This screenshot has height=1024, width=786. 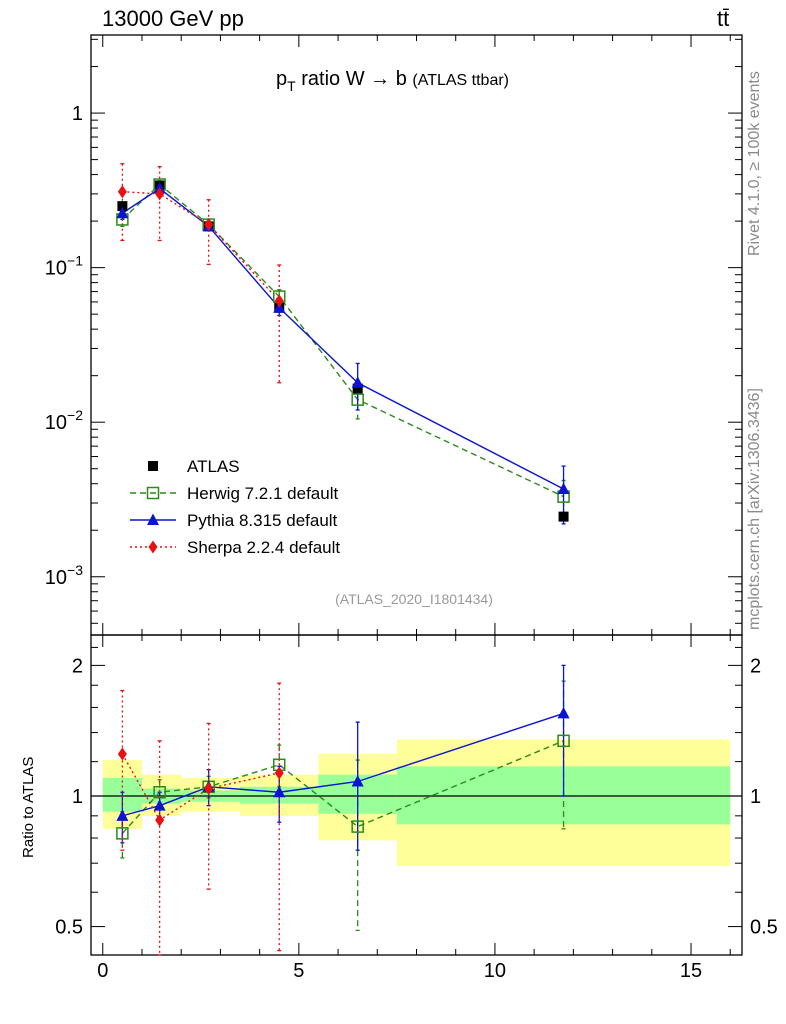 I want to click on sherpa-main-line, so click(x=201, y=246).